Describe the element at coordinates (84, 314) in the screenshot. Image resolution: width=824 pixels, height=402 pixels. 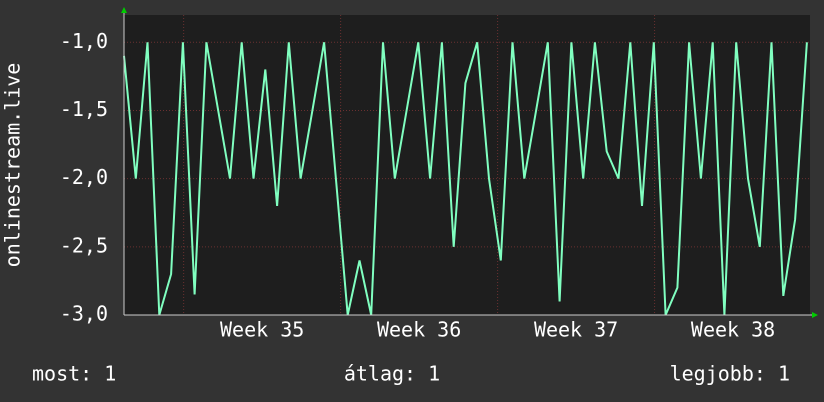
I see `y-tick-label: -3,0` at that location.